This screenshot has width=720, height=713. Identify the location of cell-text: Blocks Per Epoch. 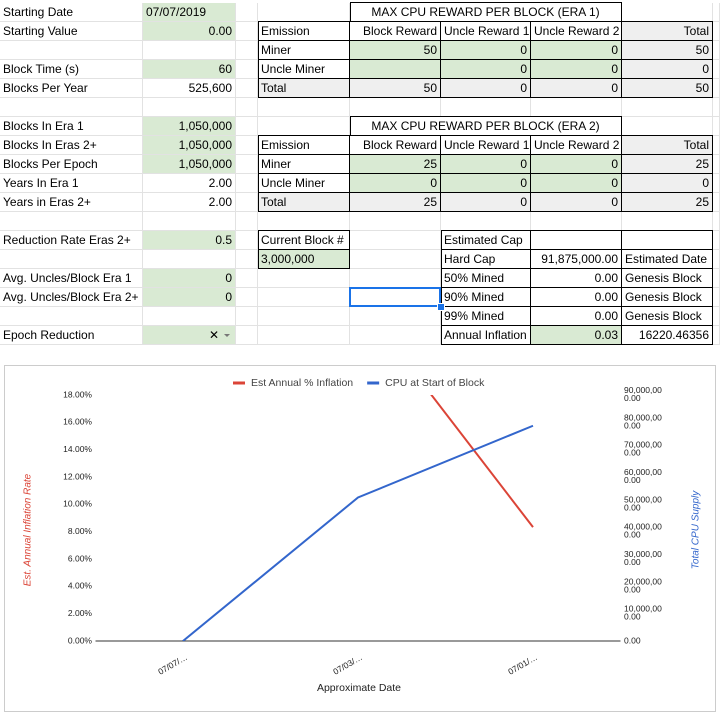
(71, 164).